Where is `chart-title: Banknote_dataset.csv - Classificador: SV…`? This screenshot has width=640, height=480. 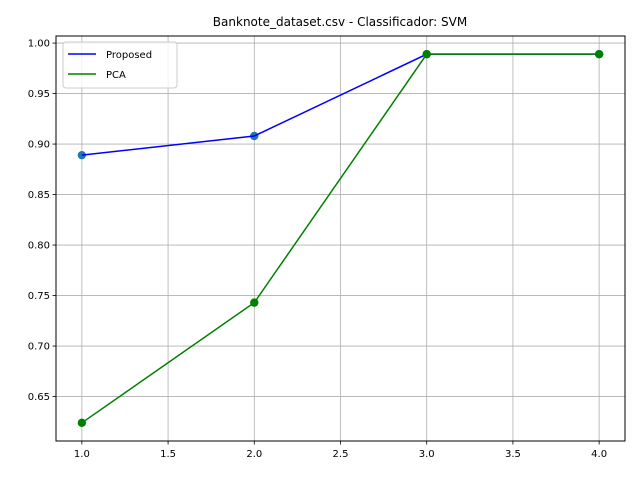
chart-title: Banknote_dataset.csv - Classificador: SV… is located at coordinates (340, 22).